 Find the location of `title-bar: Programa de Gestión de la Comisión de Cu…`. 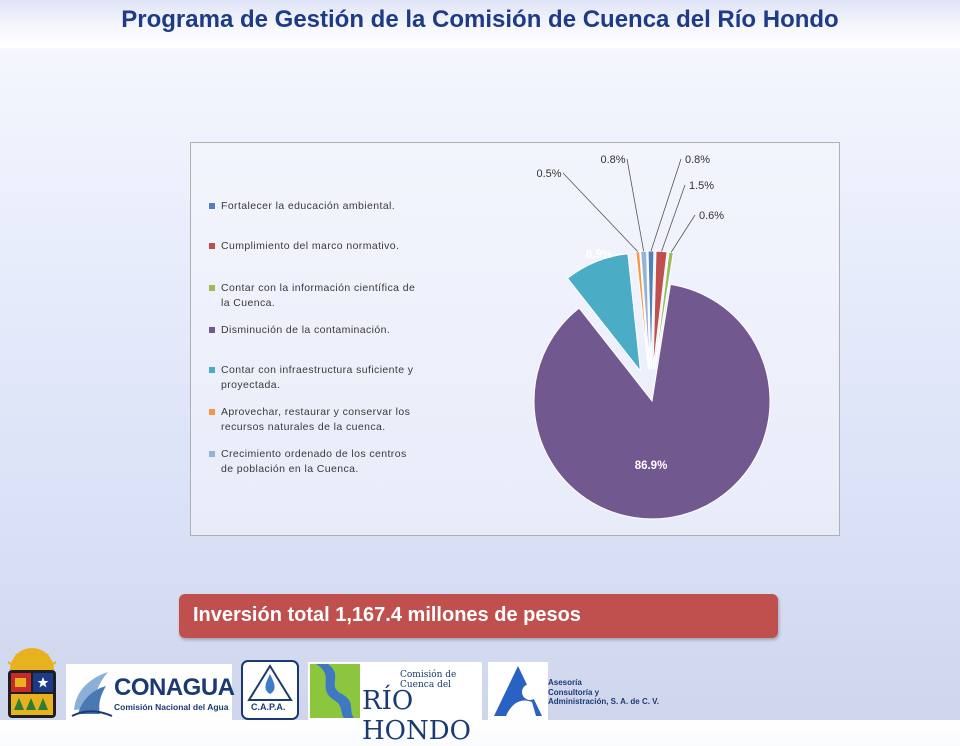

title-bar: Programa de Gestión de la Comisión de Cu… is located at coordinates (480, 24).